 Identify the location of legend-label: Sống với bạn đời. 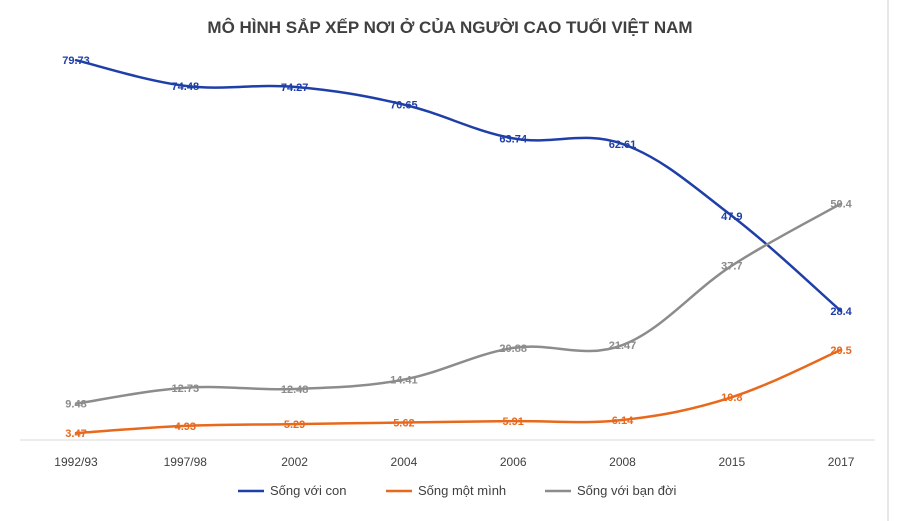
(627, 490).